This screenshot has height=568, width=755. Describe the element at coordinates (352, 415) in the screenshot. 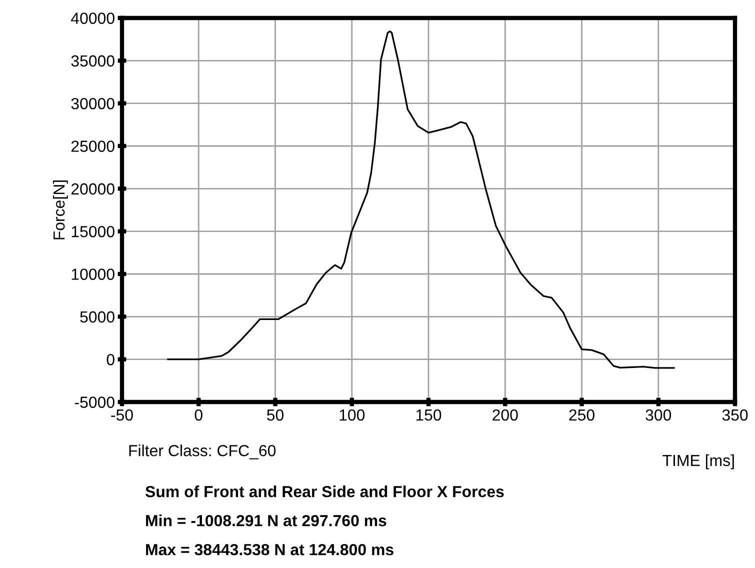

I see `x-tick-label: 100` at that location.